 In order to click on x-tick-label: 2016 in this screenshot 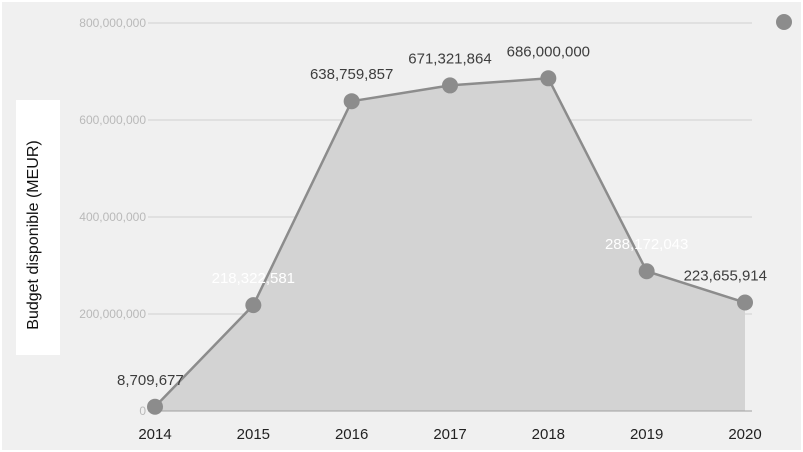, I will do `click(351, 434)`.